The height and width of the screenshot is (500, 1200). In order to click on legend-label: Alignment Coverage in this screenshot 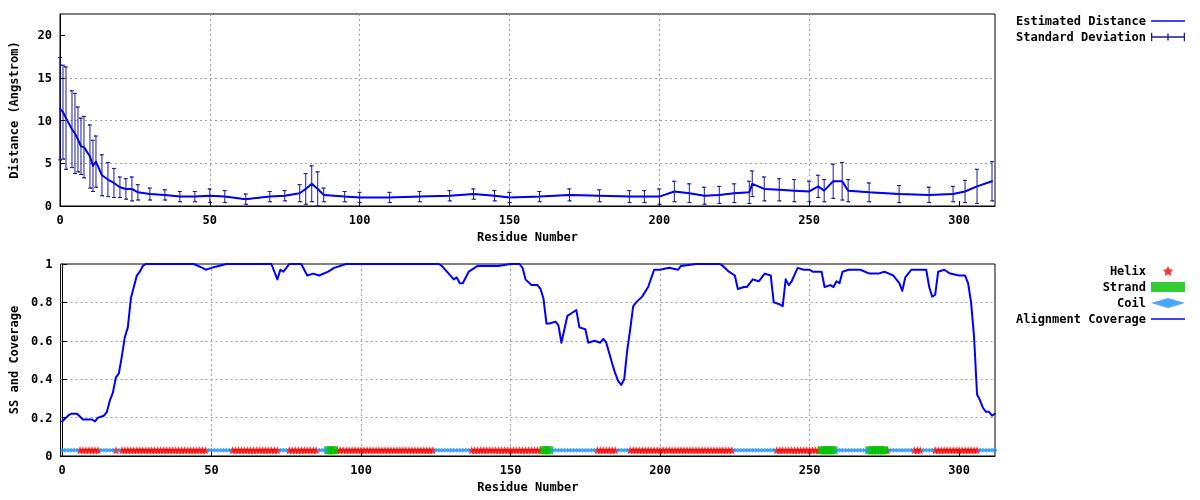, I will do `click(1080, 319)`.